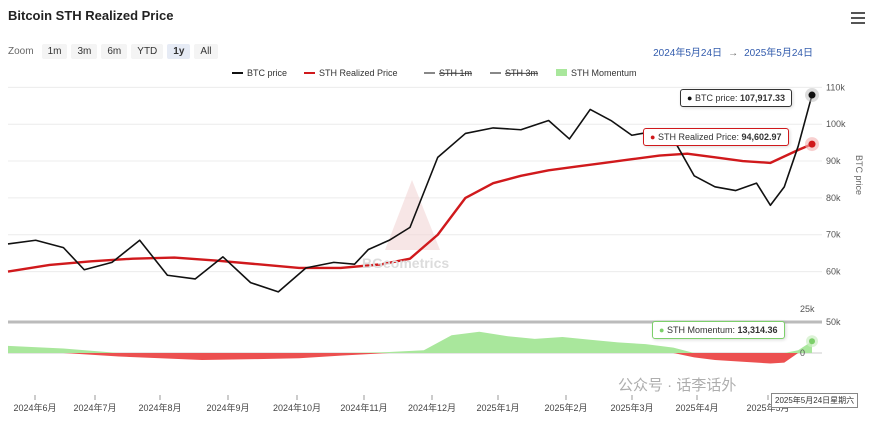 The image size is (875, 423). What do you see at coordinates (227, 407) in the screenshot?
I see `x-tick-label: 2024年9月` at bounding box center [227, 407].